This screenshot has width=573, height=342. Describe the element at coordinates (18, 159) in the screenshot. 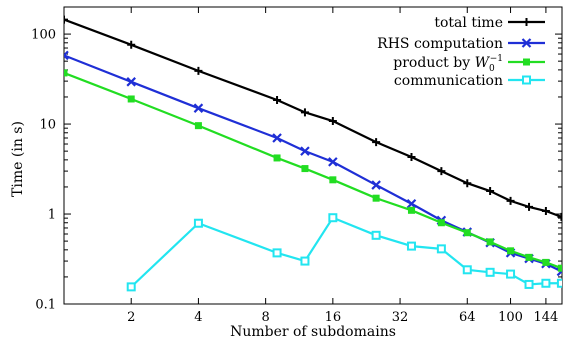

I see `y-axis-label: Time (in s)` at that location.